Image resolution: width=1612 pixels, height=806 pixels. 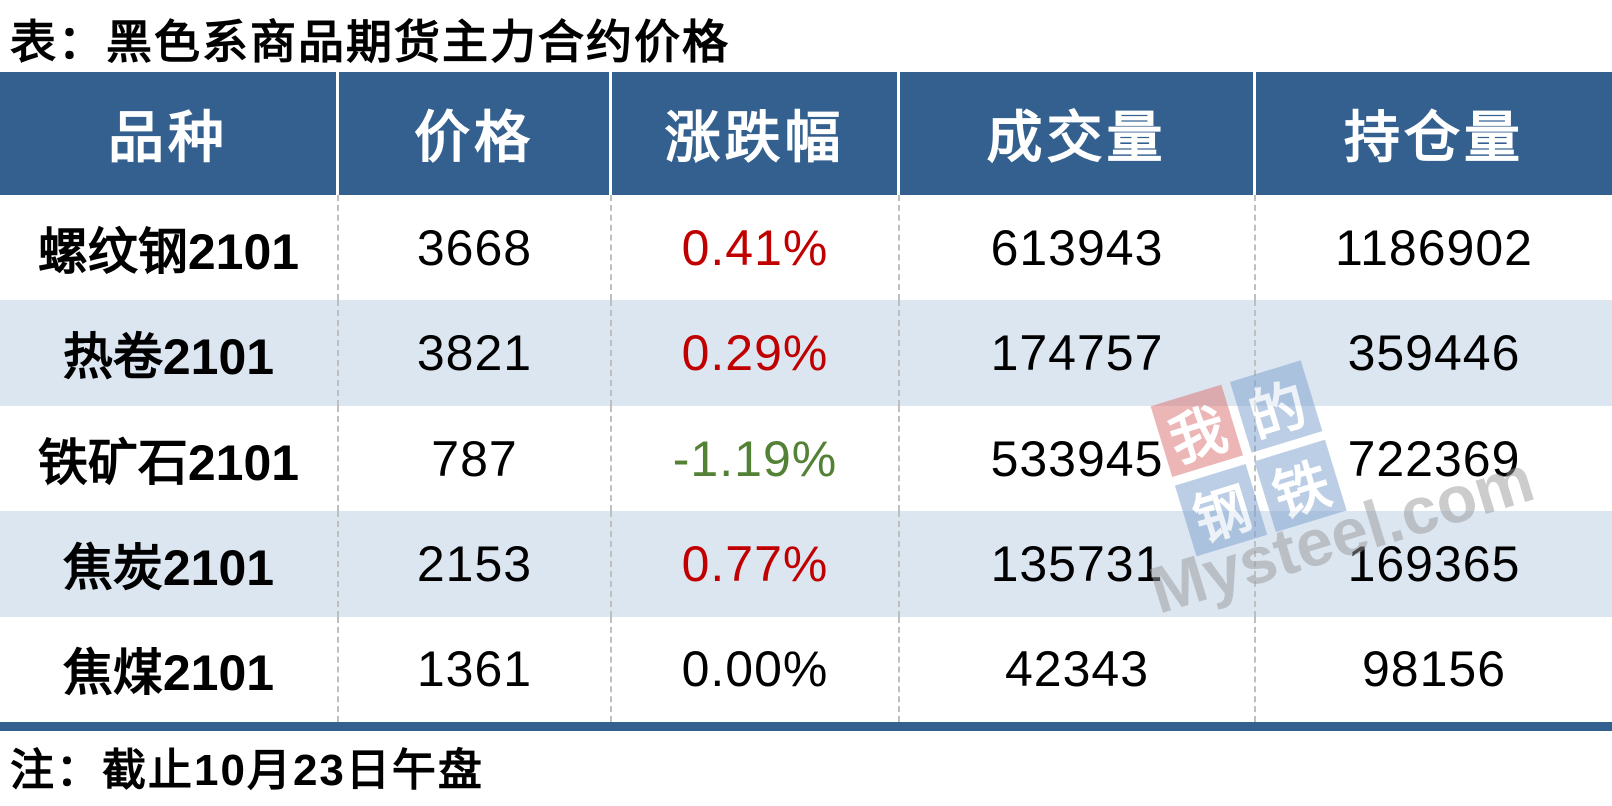 I want to click on cell-volume: 613943, so click(x=1078, y=248).